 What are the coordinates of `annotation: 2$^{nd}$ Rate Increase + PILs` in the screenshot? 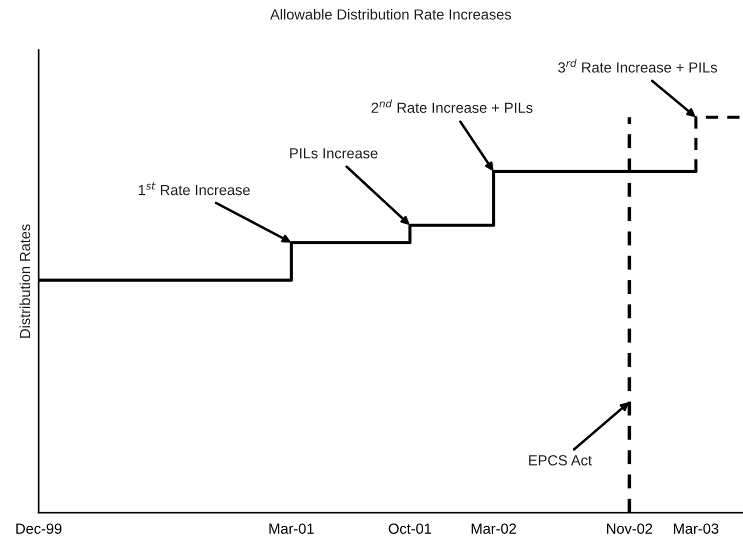 It's located at (452, 106).